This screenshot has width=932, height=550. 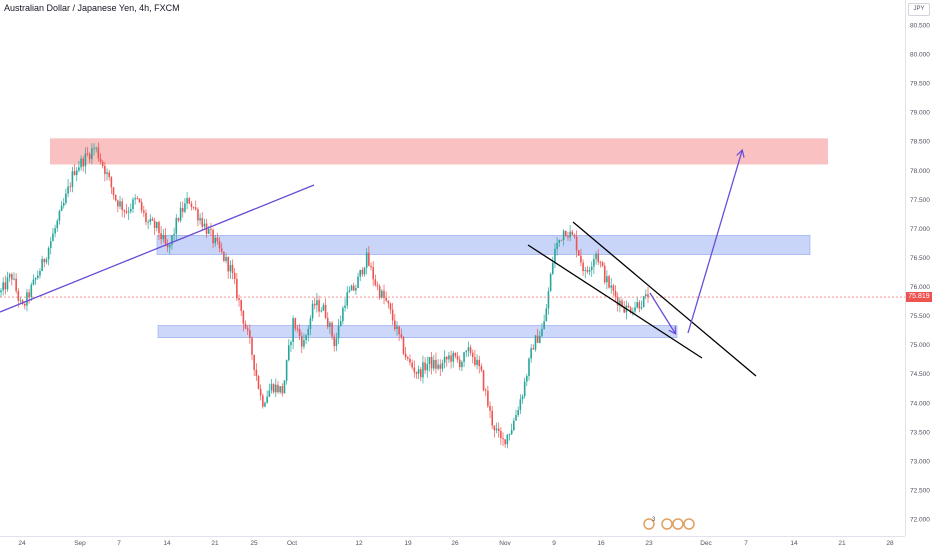 What do you see at coordinates (359, 543) in the screenshot?
I see `time-tick-label: 12` at bounding box center [359, 543].